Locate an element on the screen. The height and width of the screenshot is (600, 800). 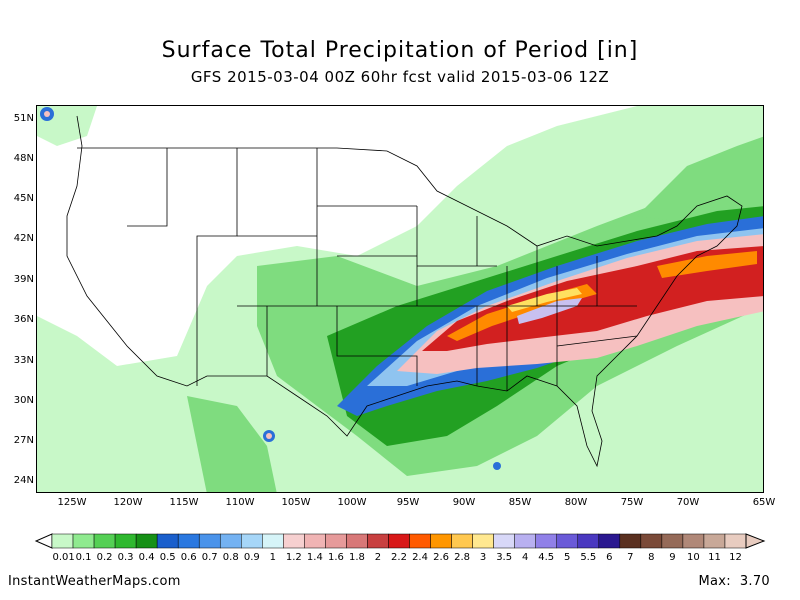
lon-label: 65W is located at coordinates (764, 502).